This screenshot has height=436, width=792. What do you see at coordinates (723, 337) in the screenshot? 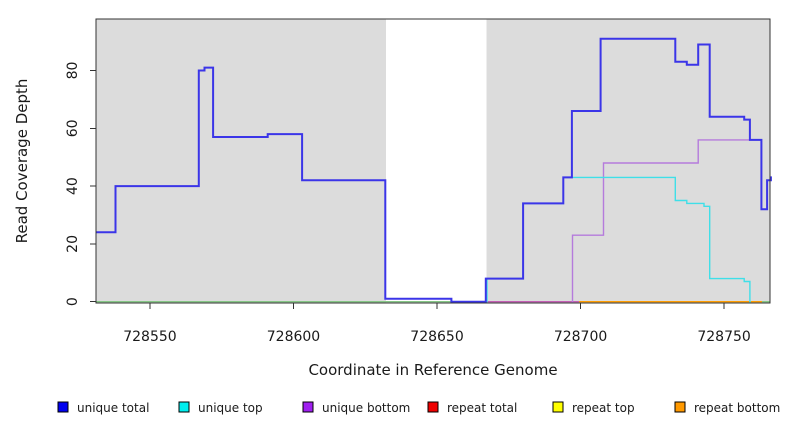
I see `x-tick-label: 728750` at bounding box center [723, 337].